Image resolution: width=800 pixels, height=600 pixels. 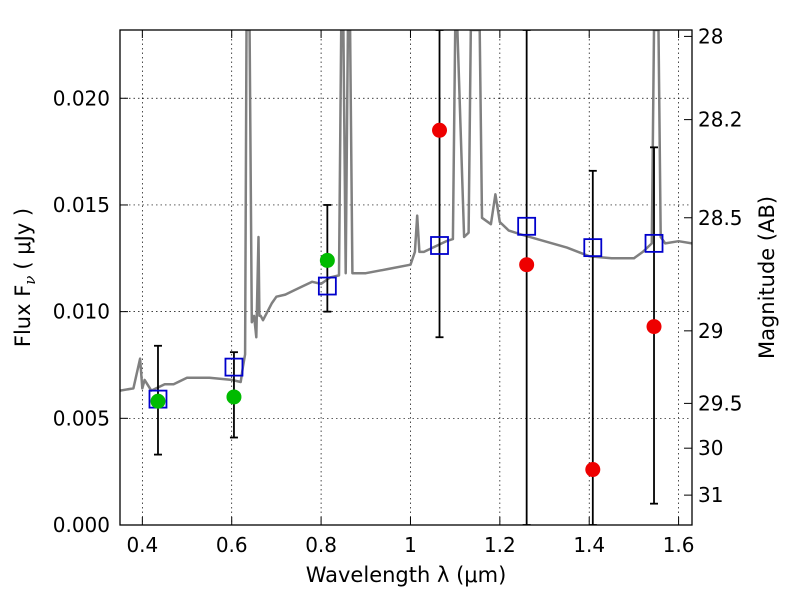 I want to click on y2-tick-label: 31, so click(x=710, y=495).